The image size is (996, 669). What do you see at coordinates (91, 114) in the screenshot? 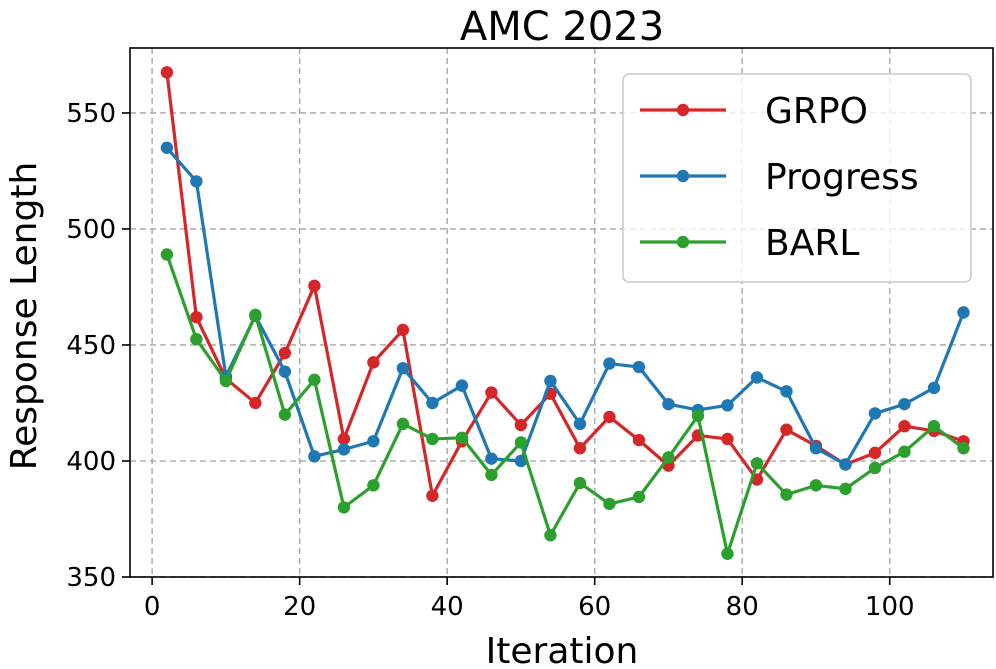
I see `y-tick-label: 550` at bounding box center [91, 114].